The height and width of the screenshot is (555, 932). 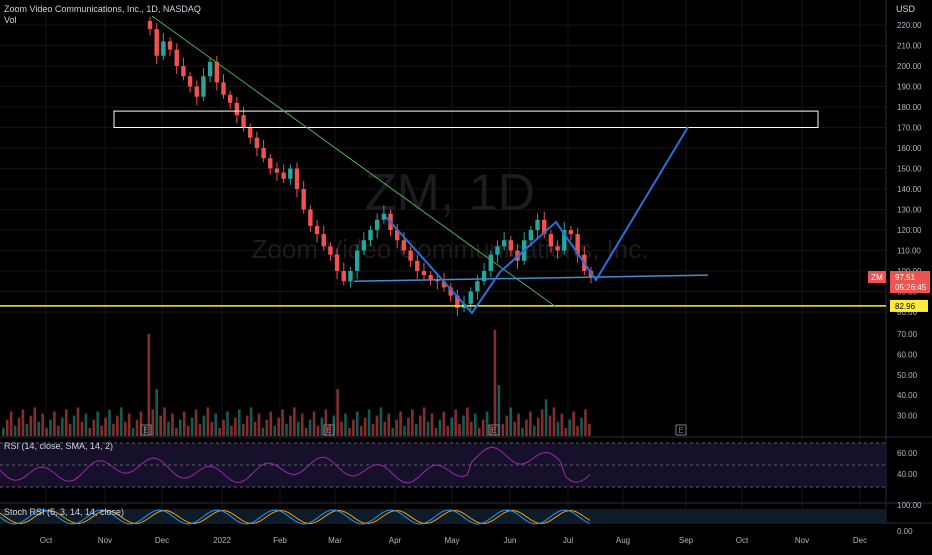 I want to click on support-badge-bg, so click(x=909, y=305).